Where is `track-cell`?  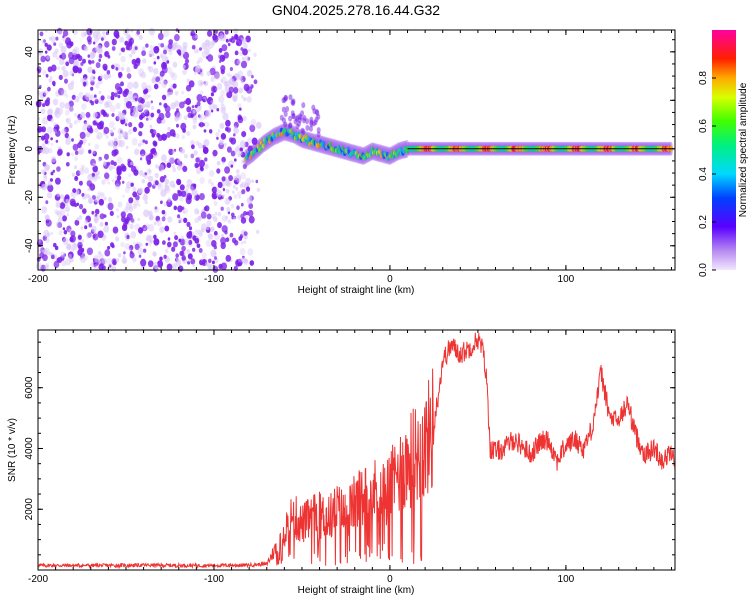
track-cell is located at coordinates (291, 131).